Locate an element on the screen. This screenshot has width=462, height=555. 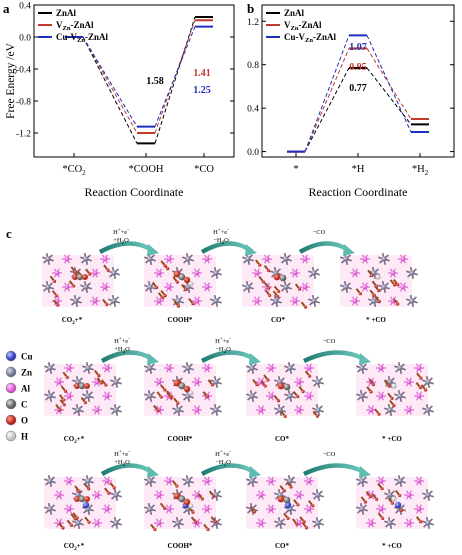
state-label-text: * +CO is located at coordinates (392, 546).